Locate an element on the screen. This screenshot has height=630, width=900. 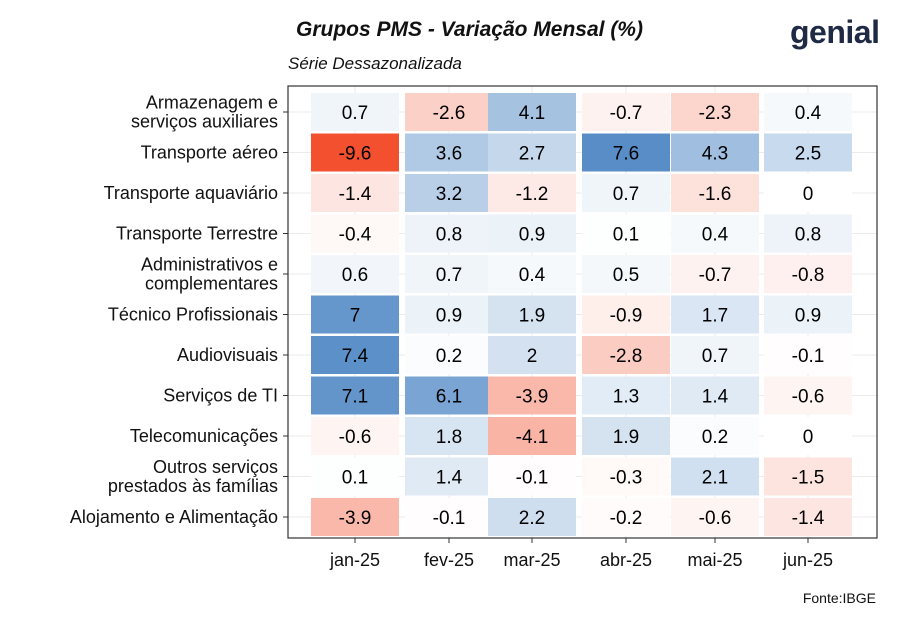
cell-label: 7 is located at coordinates (355, 316).